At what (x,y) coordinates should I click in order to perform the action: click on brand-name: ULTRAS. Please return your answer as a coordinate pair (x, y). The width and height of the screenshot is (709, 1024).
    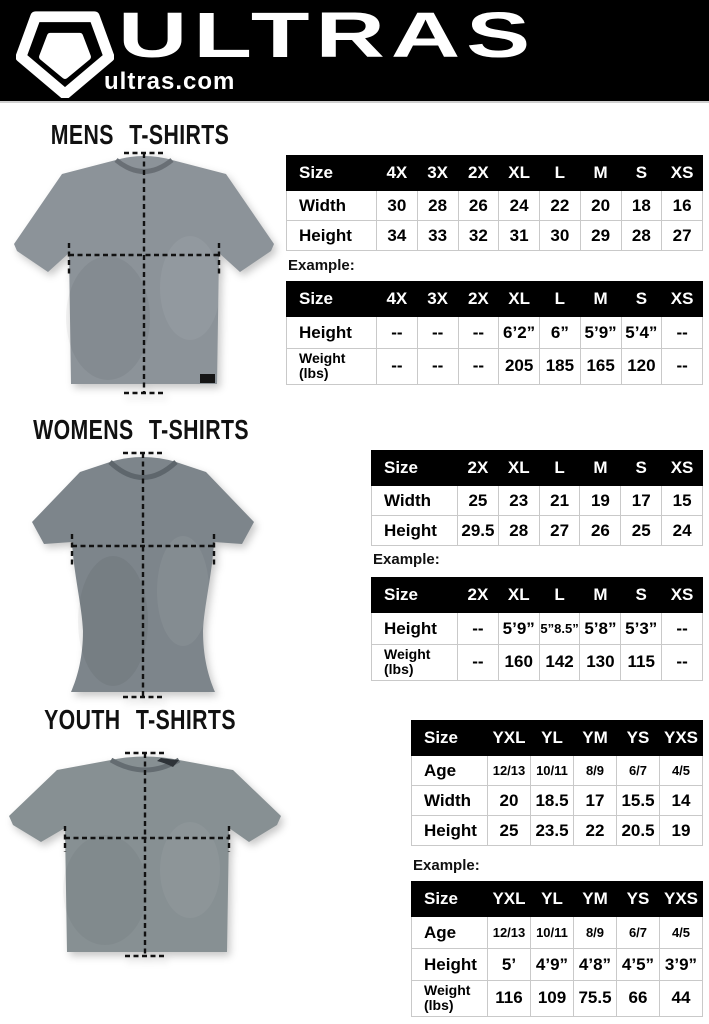
    Looking at the image, I should click on (327, 35).